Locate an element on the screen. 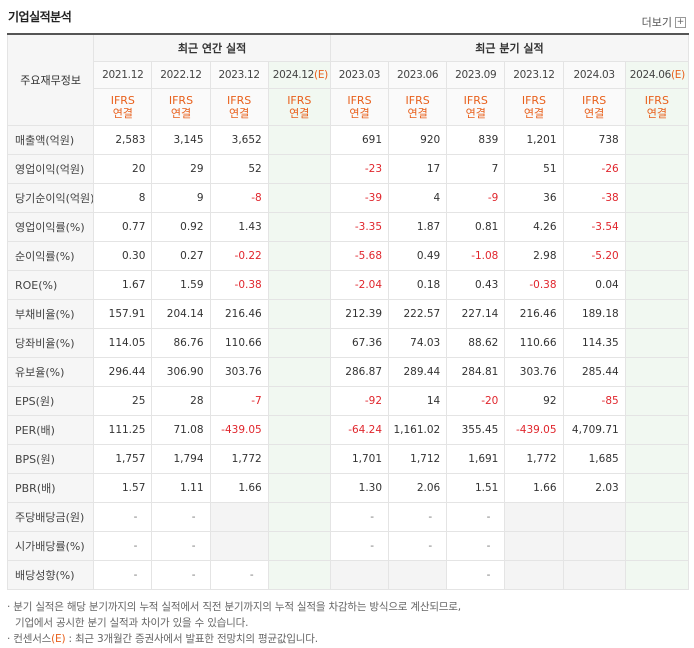 The width and height of the screenshot is (694, 648). table-row: 주당배당금(원) - - - - - is located at coordinates (348, 517).